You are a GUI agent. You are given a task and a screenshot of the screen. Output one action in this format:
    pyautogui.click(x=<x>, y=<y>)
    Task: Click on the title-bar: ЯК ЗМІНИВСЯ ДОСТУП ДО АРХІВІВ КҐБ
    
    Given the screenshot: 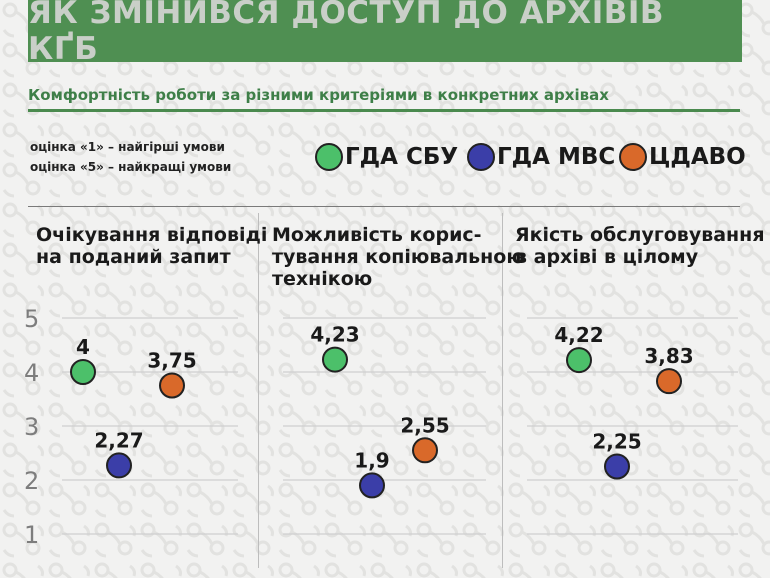 What is the action you would take?
    pyautogui.click(x=385, y=33)
    